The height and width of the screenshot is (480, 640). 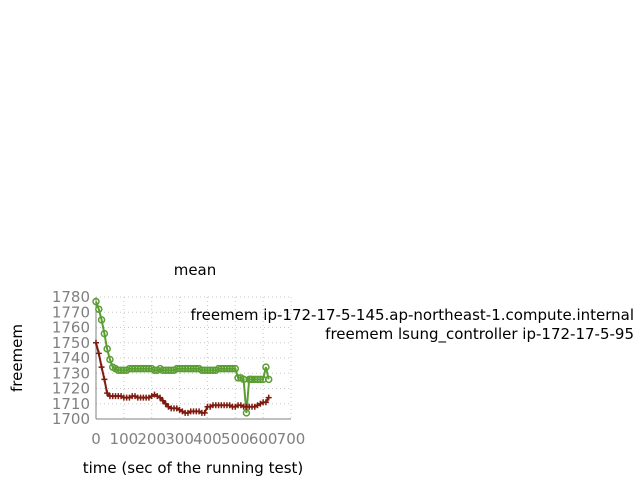 What do you see at coordinates (263, 439) in the screenshot?
I see `x-tick-label: 600` at bounding box center [263, 439].